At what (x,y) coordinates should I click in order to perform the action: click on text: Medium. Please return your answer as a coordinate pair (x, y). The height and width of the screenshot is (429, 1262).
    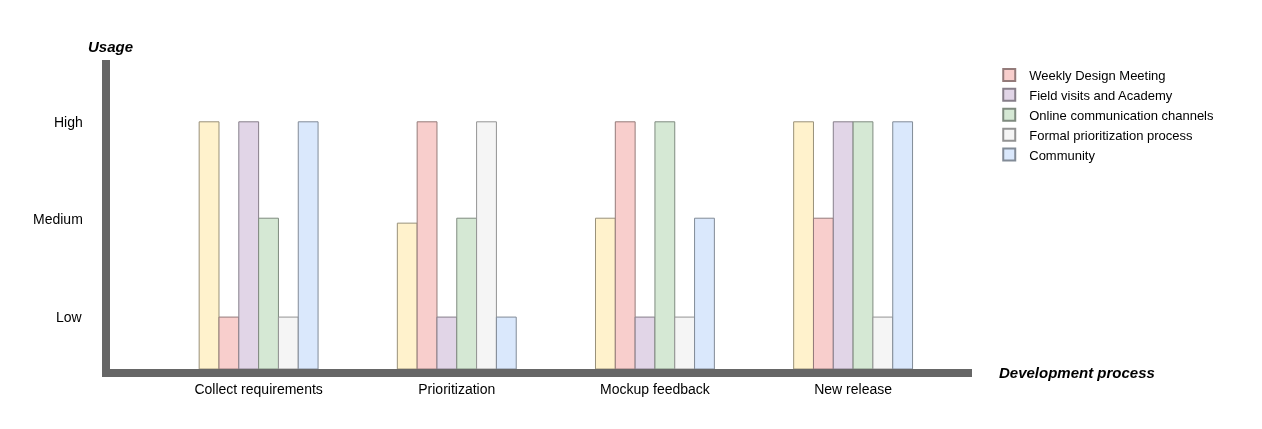
    Looking at the image, I should click on (58, 219).